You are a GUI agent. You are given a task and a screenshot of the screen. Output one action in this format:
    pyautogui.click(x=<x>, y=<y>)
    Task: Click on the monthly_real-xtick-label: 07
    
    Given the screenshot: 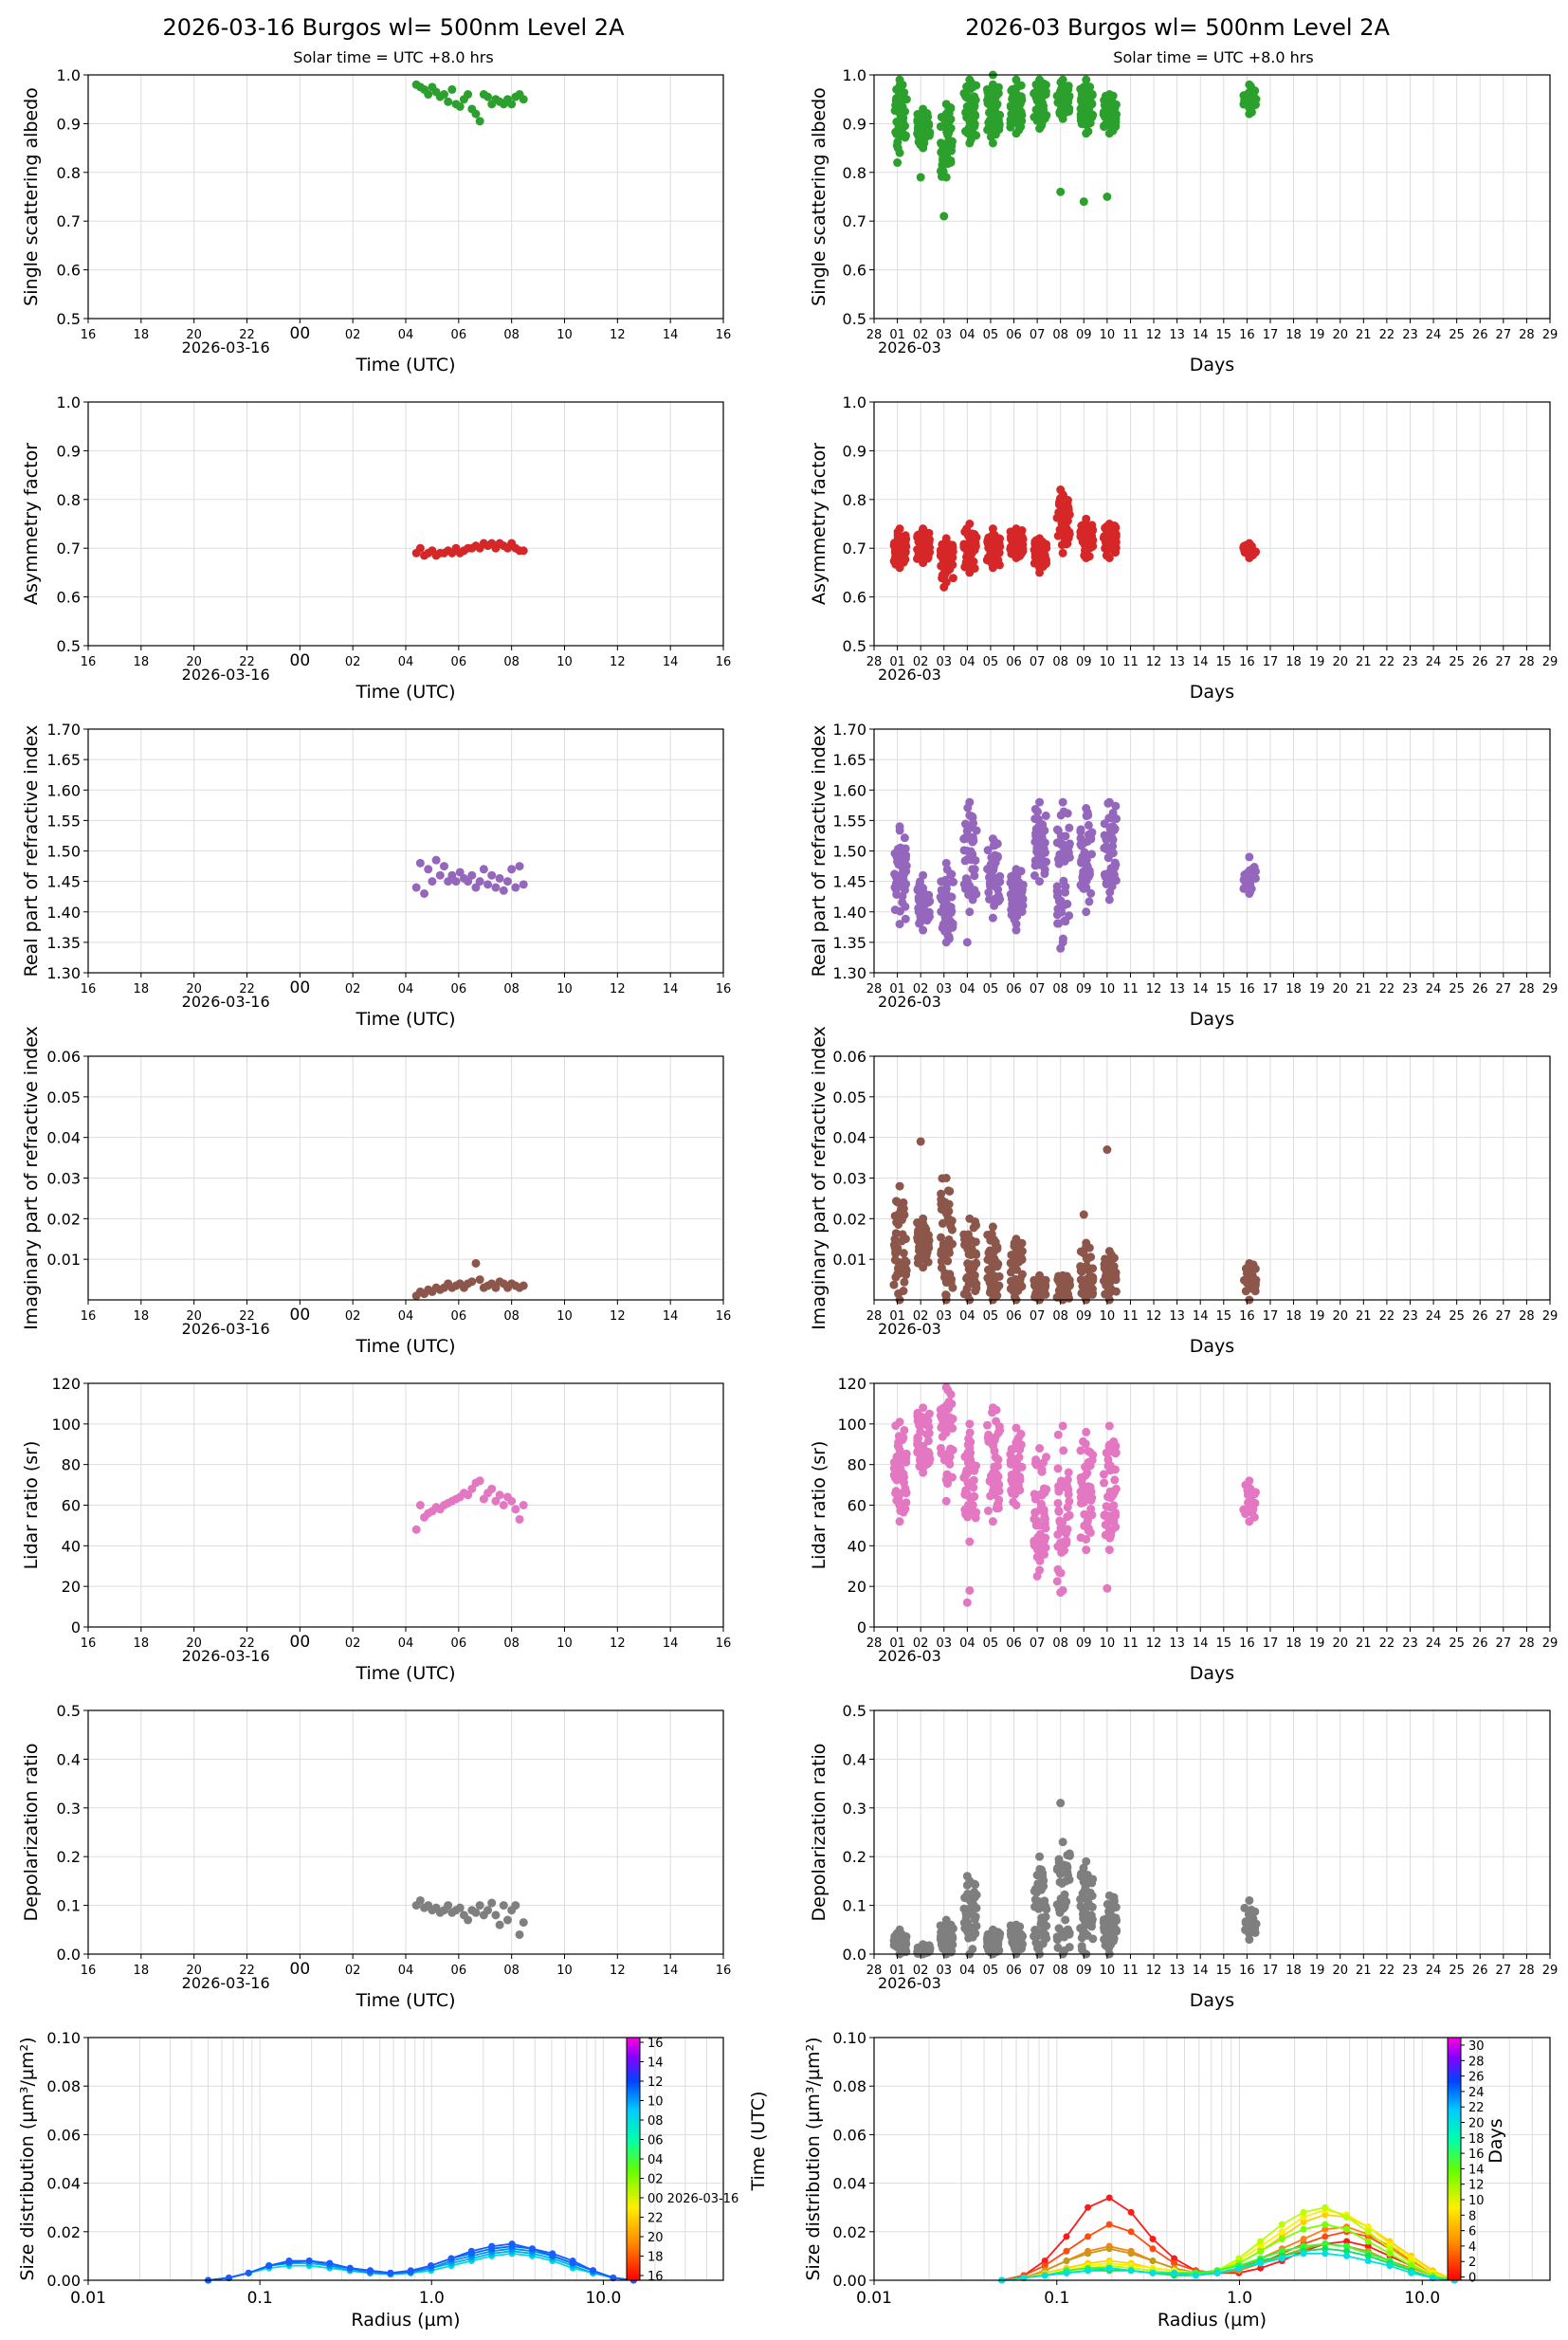 What is the action you would take?
    pyautogui.click(x=1038, y=989)
    